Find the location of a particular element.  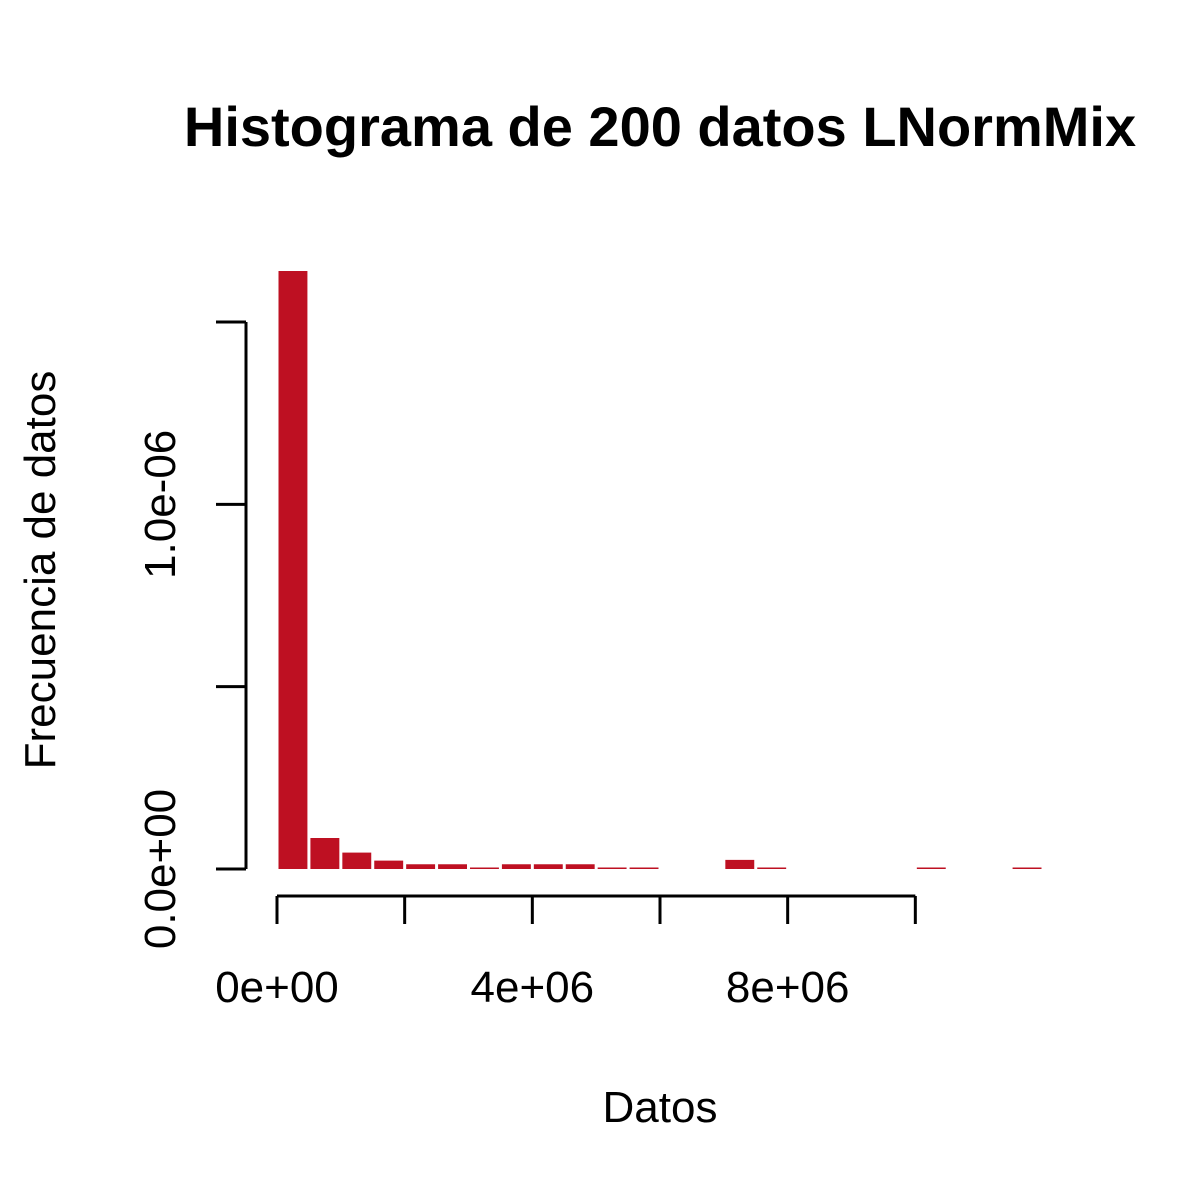

y-tick-label: 1.0e-06 is located at coordinates (160, 504).